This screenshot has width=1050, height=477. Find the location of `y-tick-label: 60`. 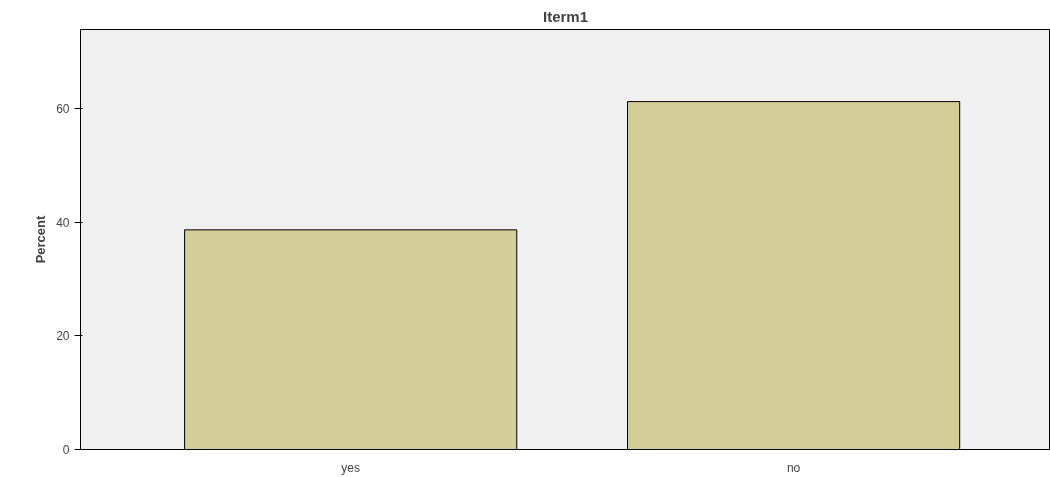

y-tick-label: 60 is located at coordinates (63, 109).